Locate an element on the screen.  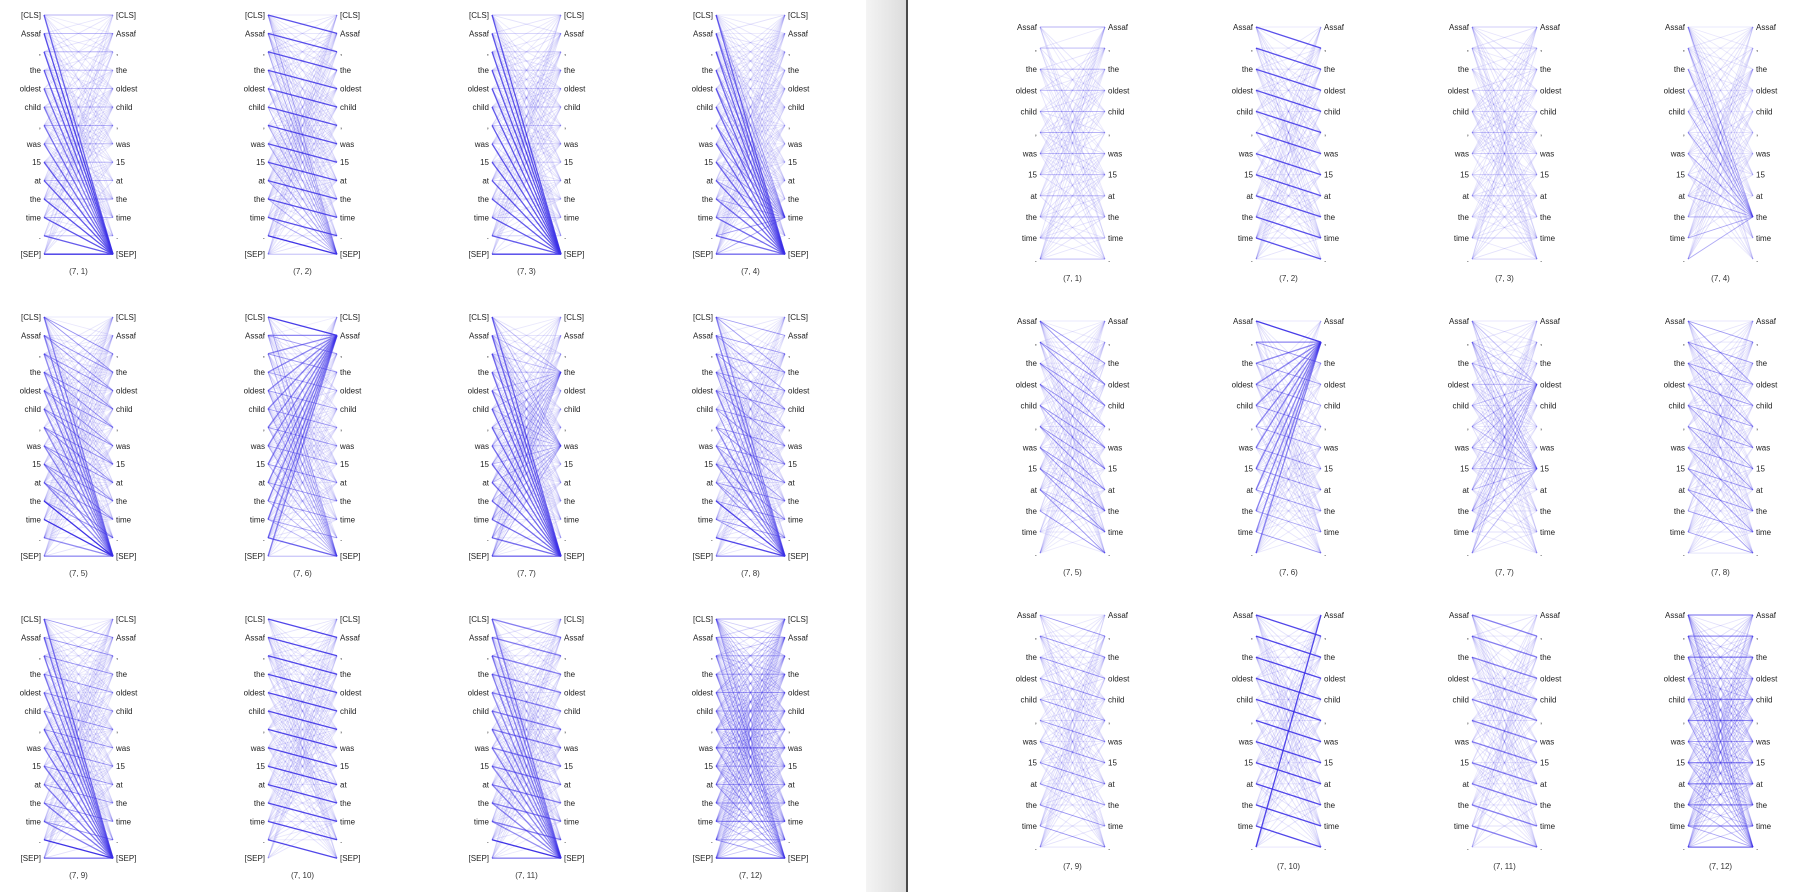
right-token-label: the is located at coordinates (346, 803).